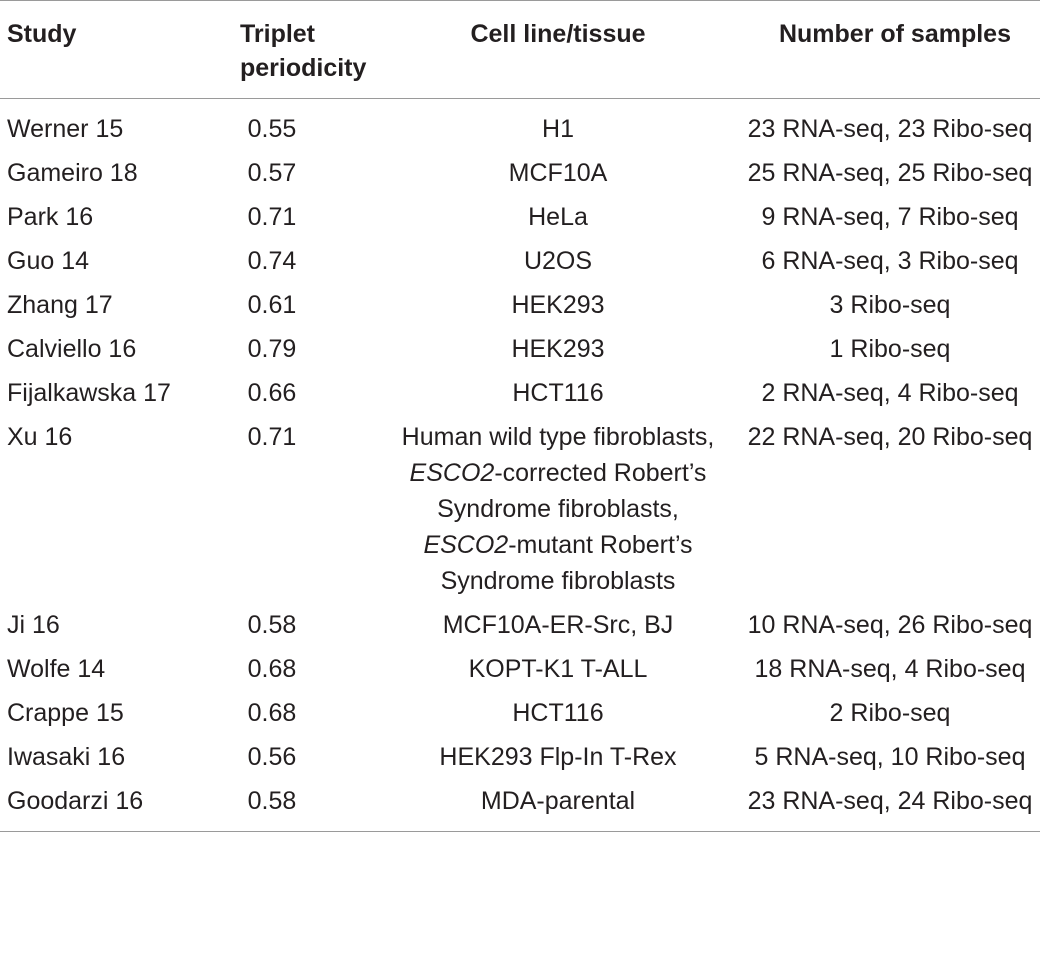 The width and height of the screenshot is (1040, 975). Describe the element at coordinates (558, 625) in the screenshot. I see `cell-cell-line: MCF10A-ER-Src, BJ` at that location.